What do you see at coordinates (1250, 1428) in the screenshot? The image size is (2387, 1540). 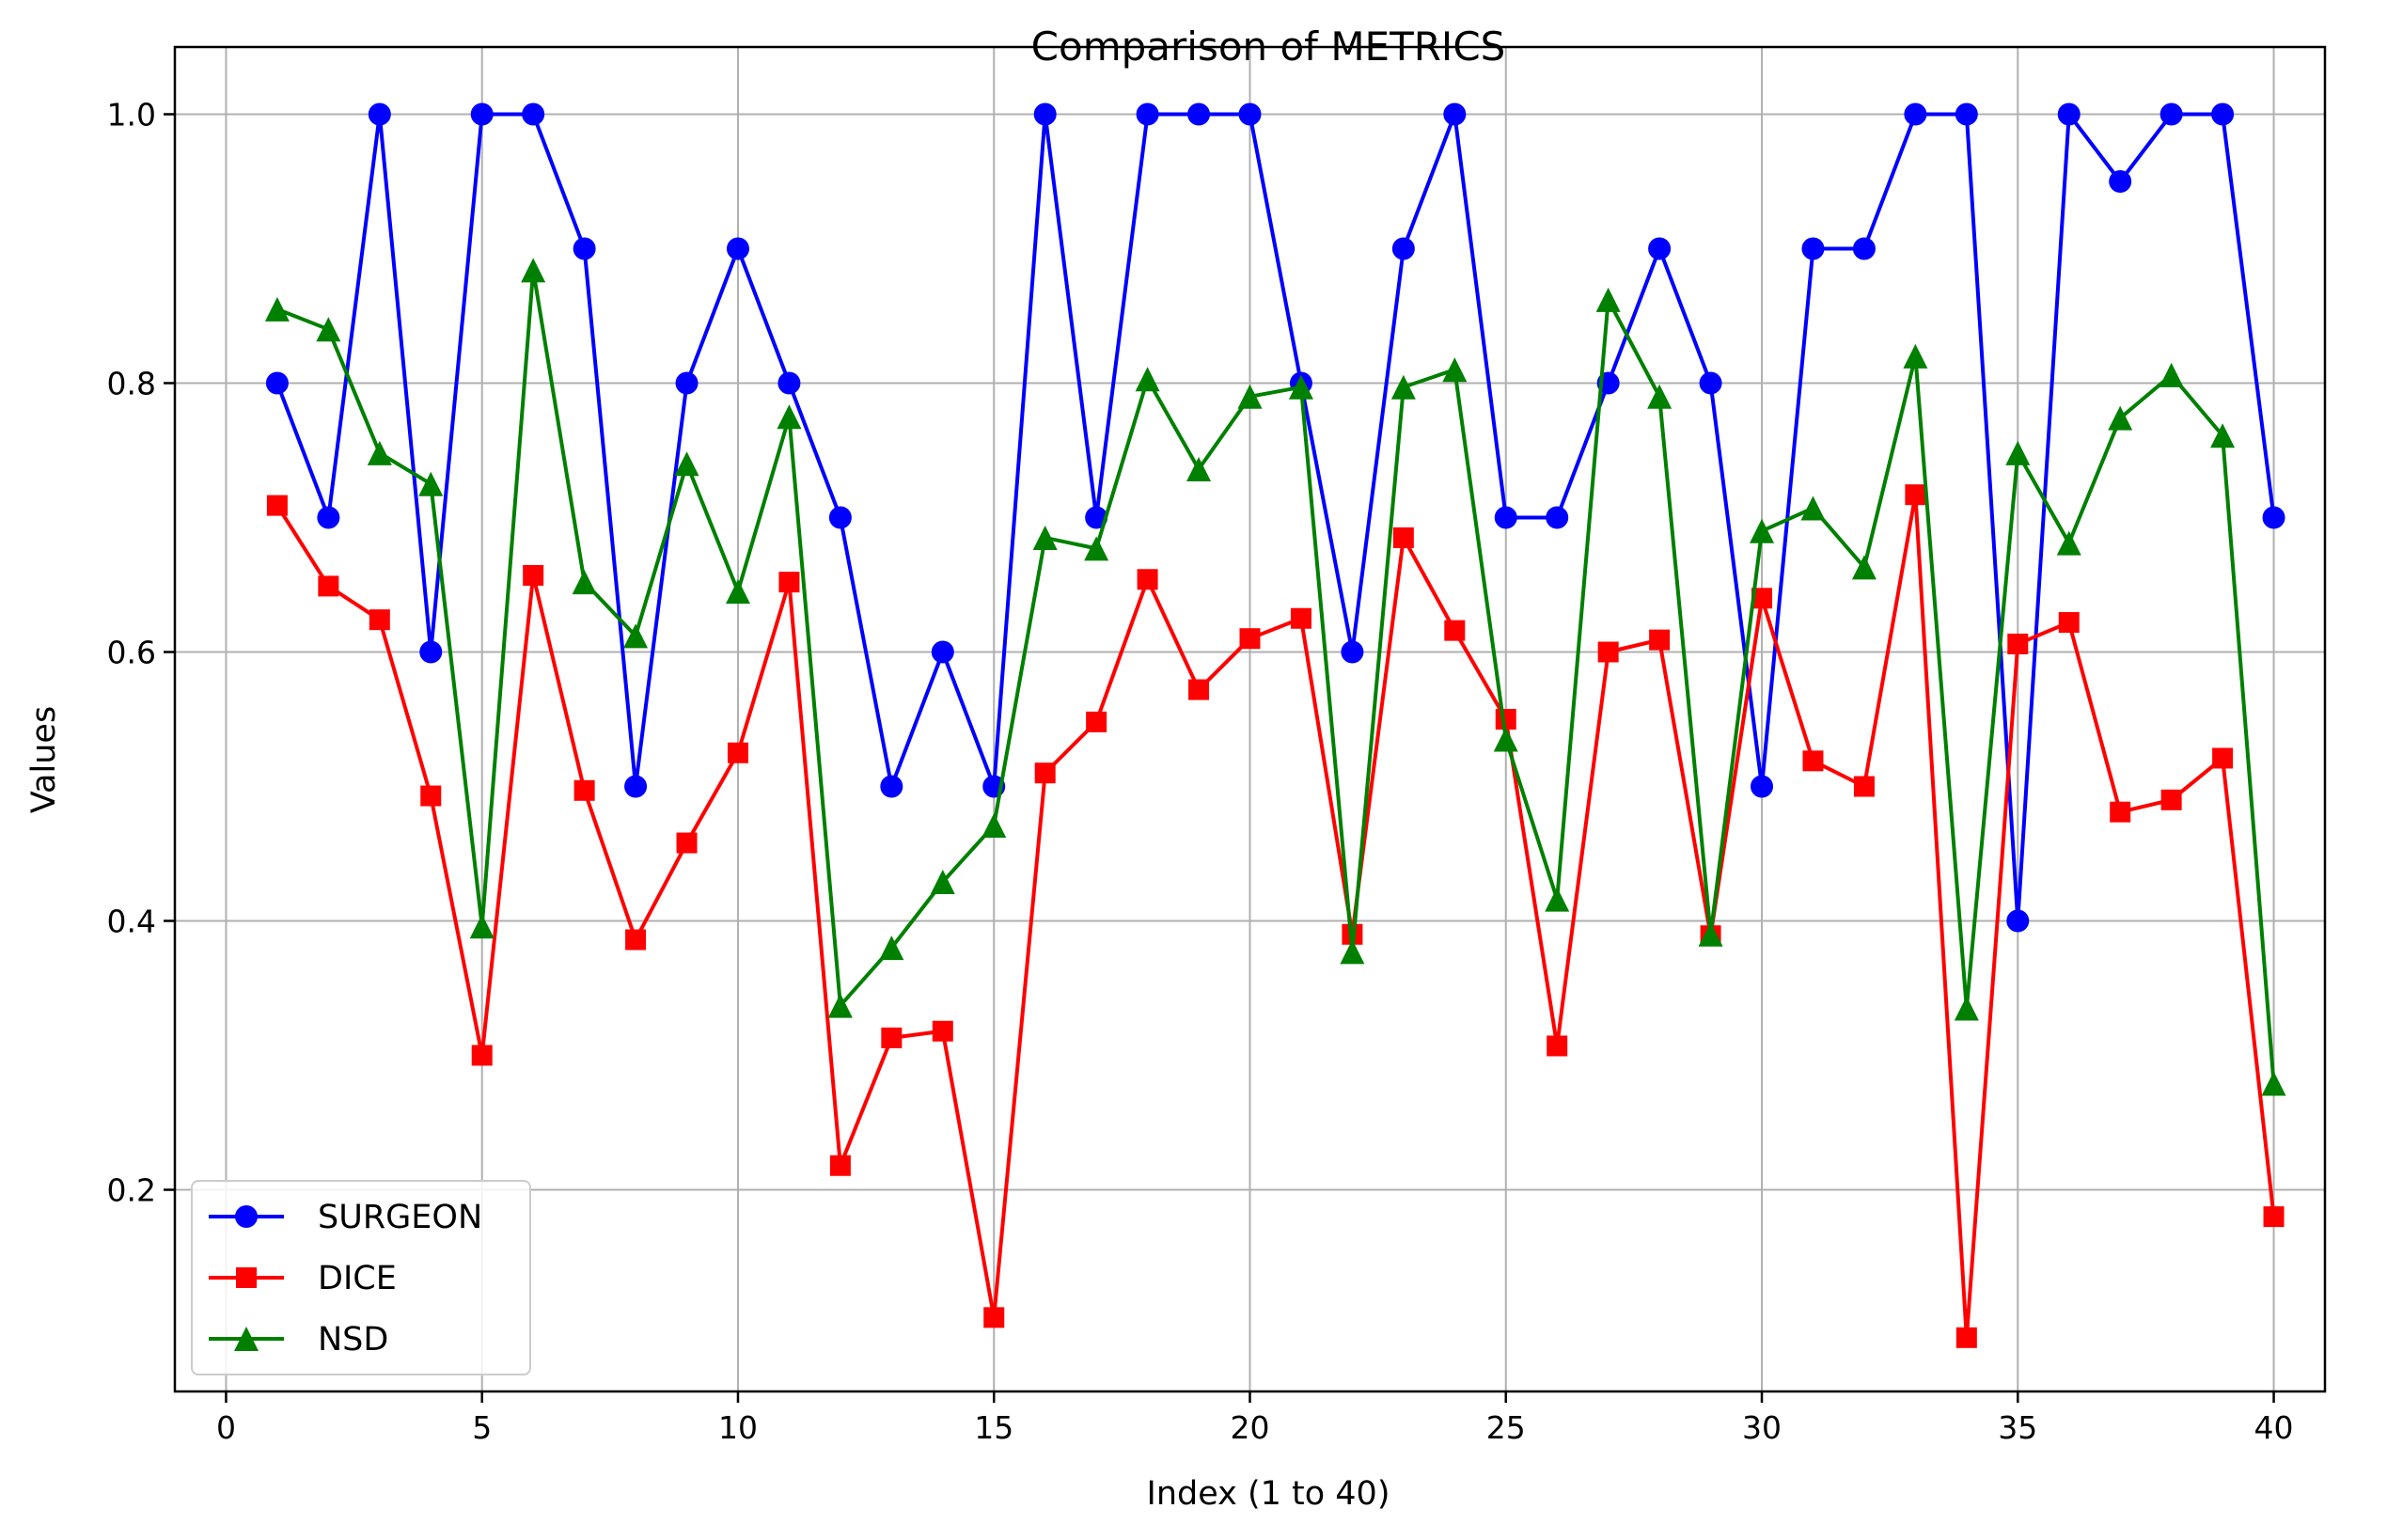 I see `x-tick-label: 20` at bounding box center [1250, 1428].